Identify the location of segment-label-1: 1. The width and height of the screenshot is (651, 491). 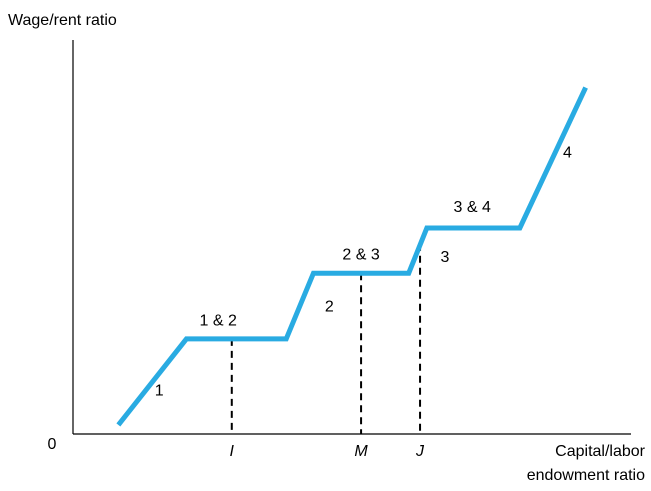
(159, 391).